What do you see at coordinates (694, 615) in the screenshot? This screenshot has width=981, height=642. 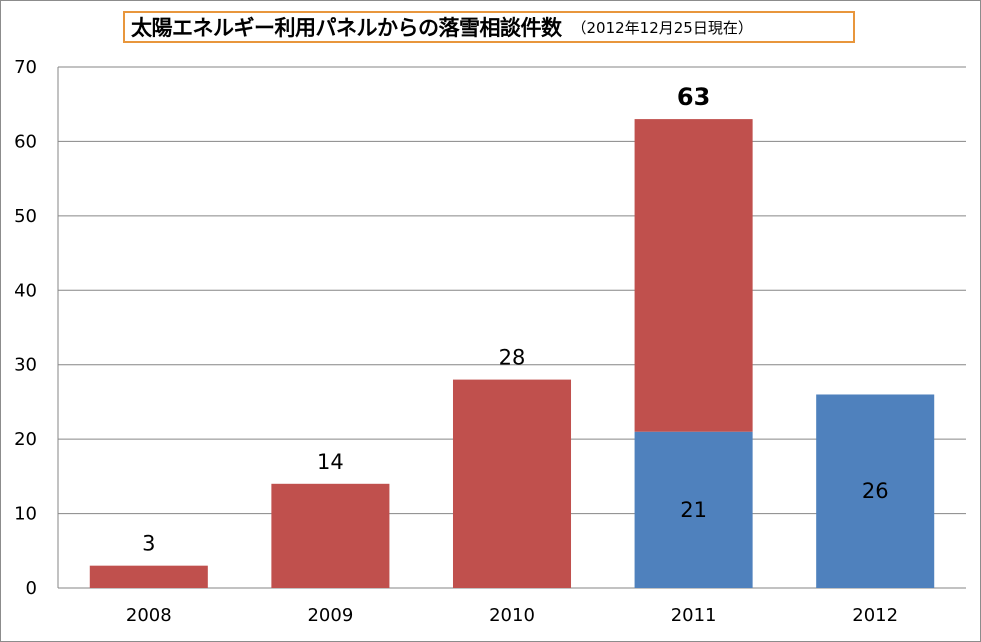 I see `x-tick-label: 2011` at bounding box center [694, 615].